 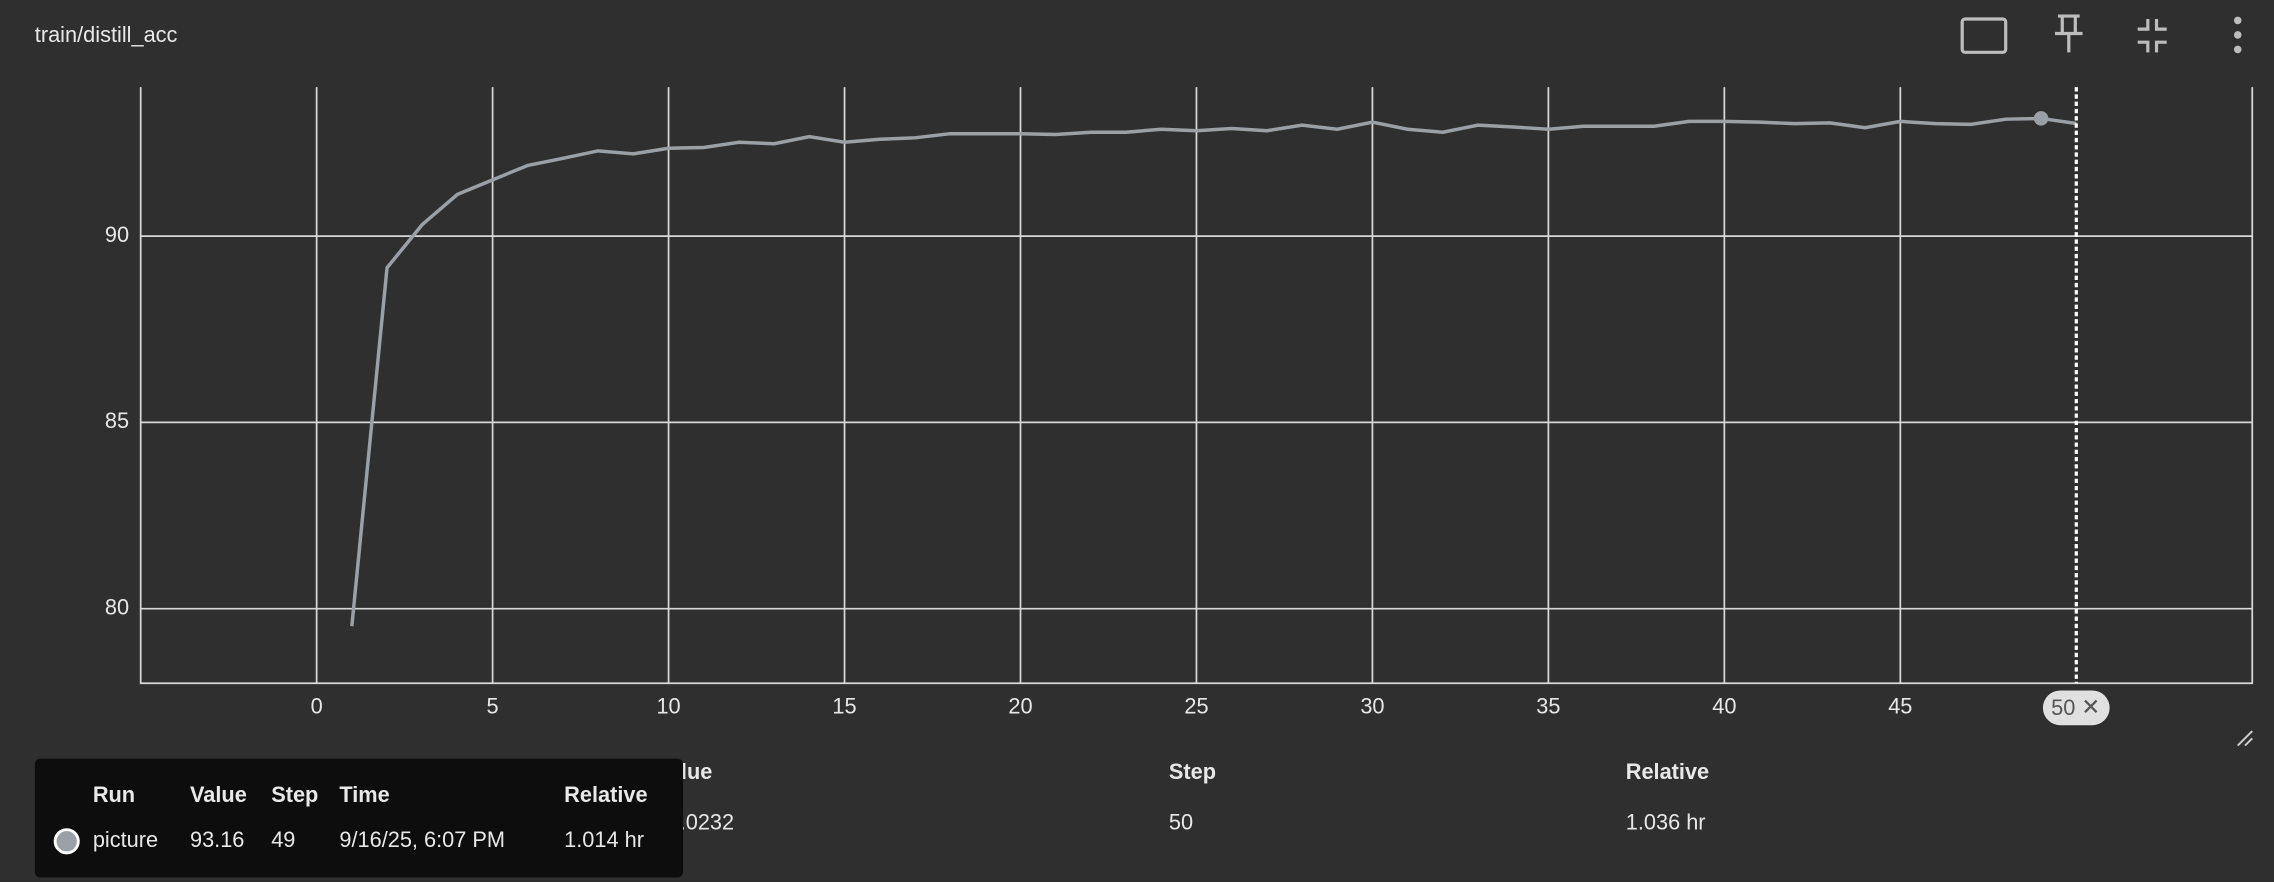 What do you see at coordinates (1196, 706) in the screenshot?
I see `x-tick-label: 25` at bounding box center [1196, 706].